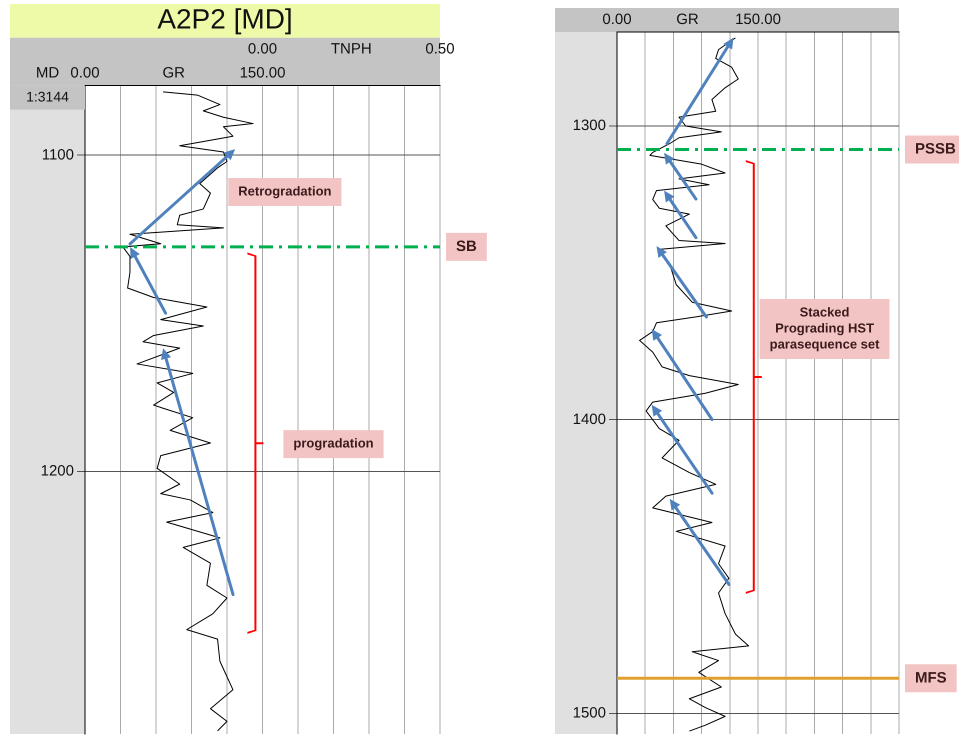 The image size is (959, 746). I want to click on y-tick-label: 1100, so click(58, 155).